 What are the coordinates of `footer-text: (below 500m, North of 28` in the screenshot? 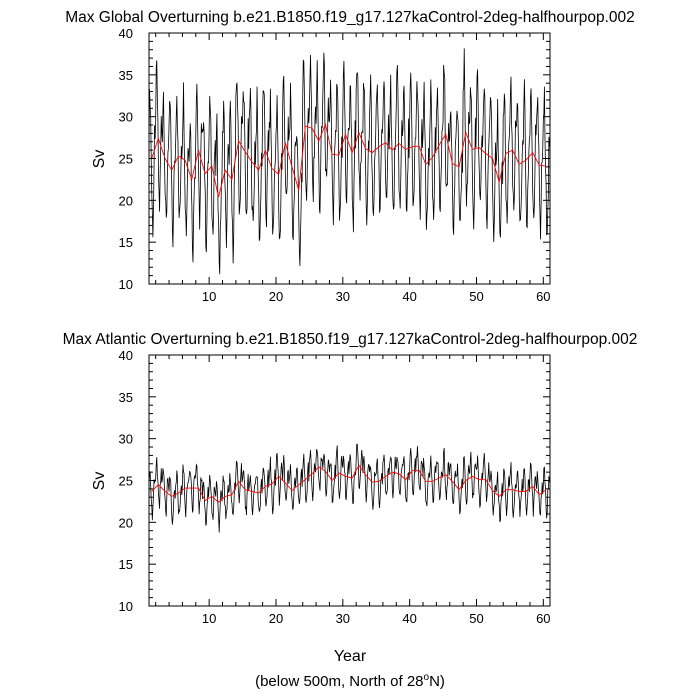 It's located at (339, 681).